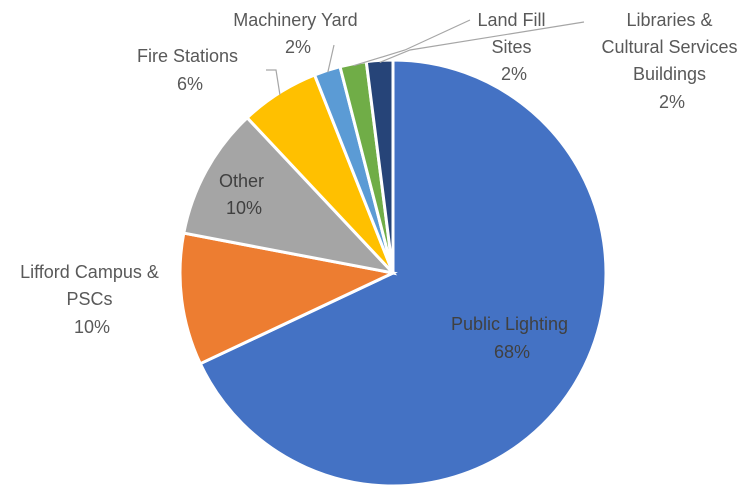 This screenshot has height=485, width=754. Describe the element at coordinates (190, 84) in the screenshot. I see `label-fire-stations-value: 6%` at that location.